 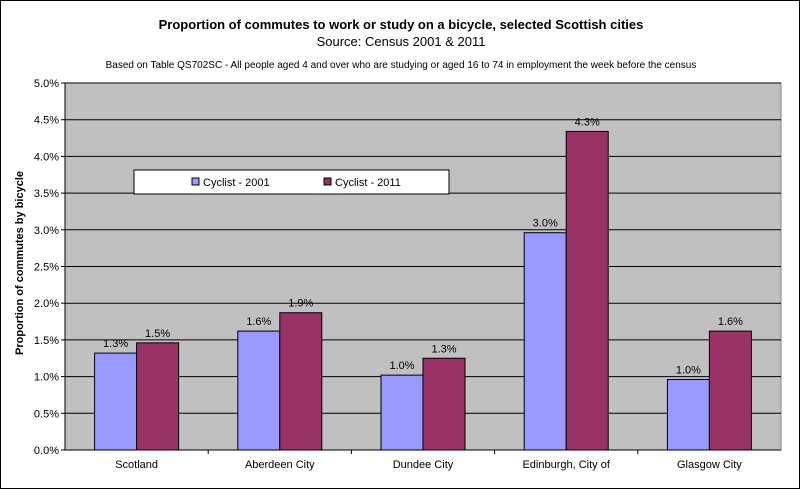 I want to click on y-tick-label: 0.5%, so click(x=46, y=414).